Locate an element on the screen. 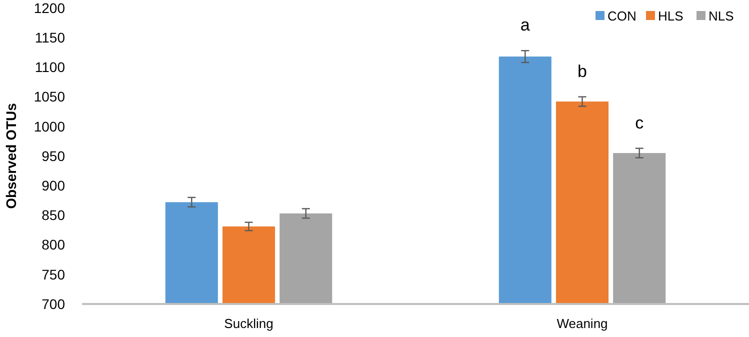 The image size is (749, 337). y-tick-label: 850 is located at coordinates (54, 215).